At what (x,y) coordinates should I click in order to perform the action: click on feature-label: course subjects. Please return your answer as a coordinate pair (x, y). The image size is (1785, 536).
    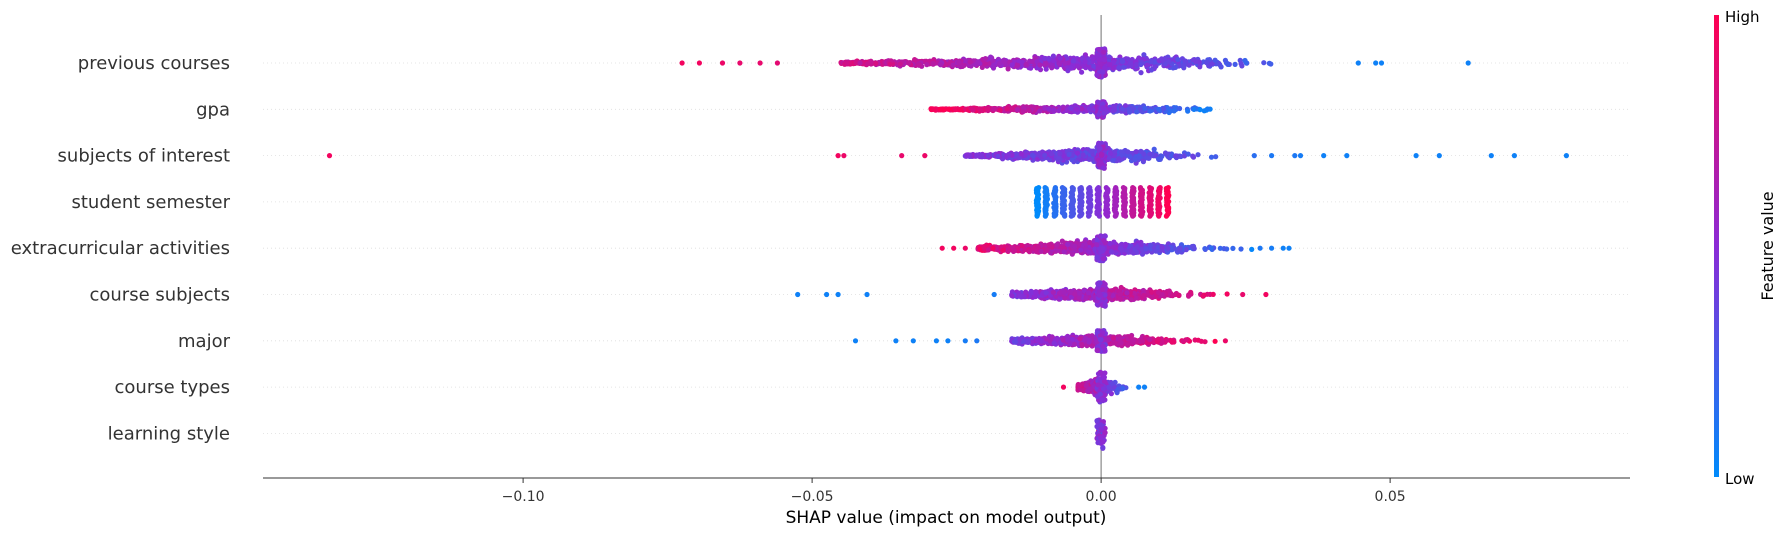
    Looking at the image, I should click on (159, 295).